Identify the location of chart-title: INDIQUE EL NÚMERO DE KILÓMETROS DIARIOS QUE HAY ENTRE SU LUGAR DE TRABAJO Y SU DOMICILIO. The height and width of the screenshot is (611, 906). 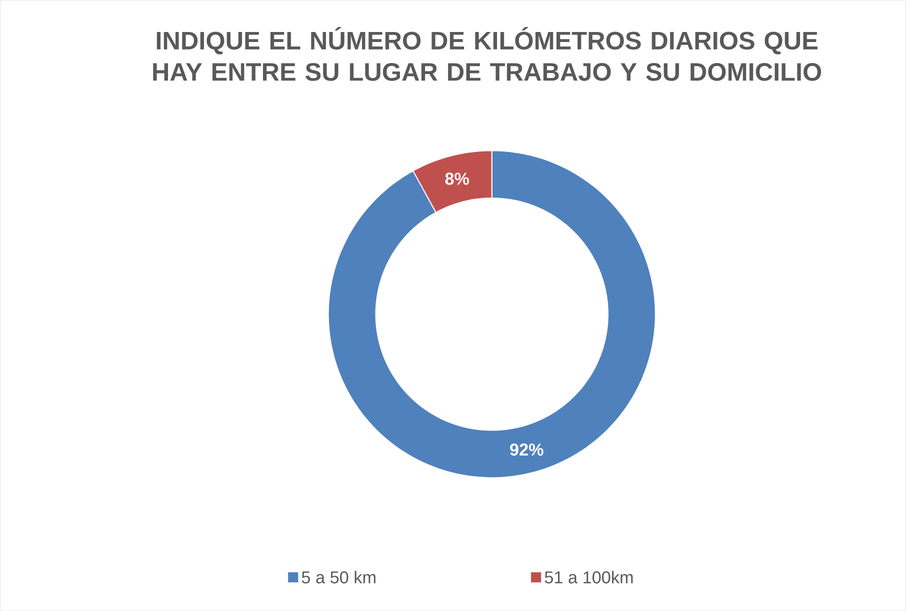
(487, 53).